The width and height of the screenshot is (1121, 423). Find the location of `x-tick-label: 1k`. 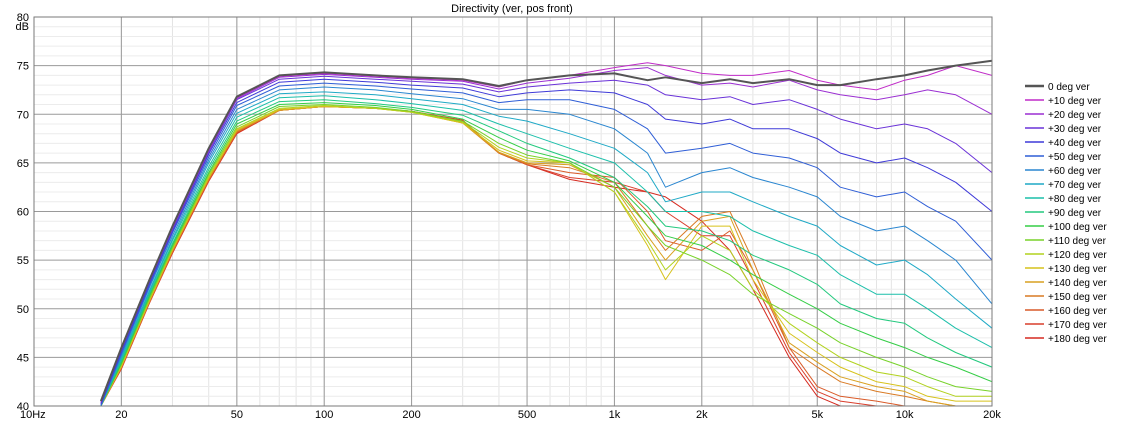

x-tick-label: 1k is located at coordinates (615, 415).